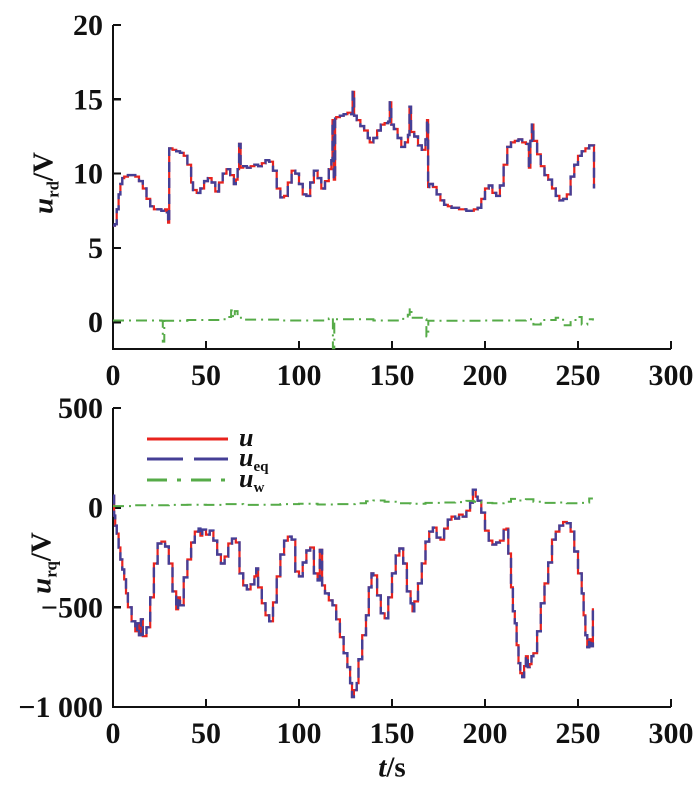  What do you see at coordinates (206, 375) in the screenshot?
I see `u_rd_panel-xtick-label: 50` at bounding box center [206, 375].